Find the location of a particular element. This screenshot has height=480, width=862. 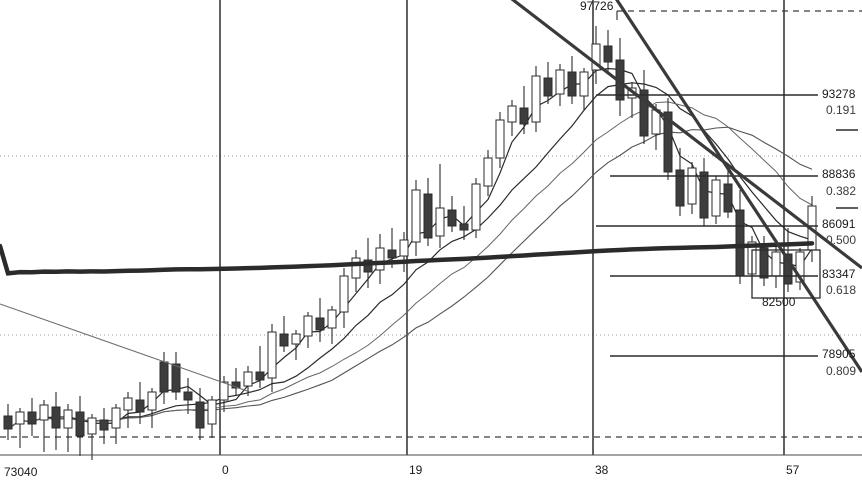

low-price-label: 73040 is located at coordinates (21, 472).